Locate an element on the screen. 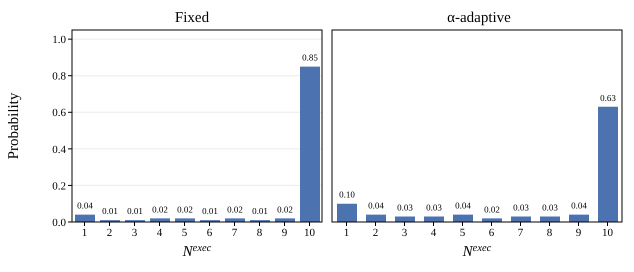  y-tick-label: 0.6 is located at coordinates (59, 113).